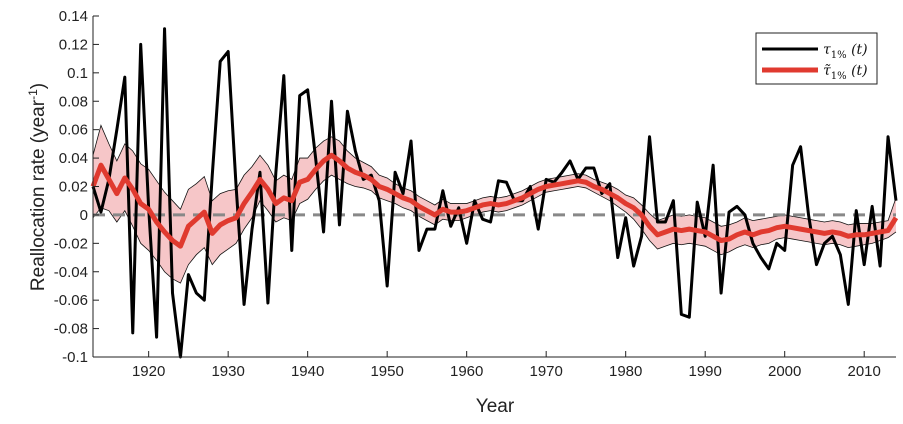 This screenshot has width=903, height=424. I want to click on x-tick-label: 1980, so click(625, 371).